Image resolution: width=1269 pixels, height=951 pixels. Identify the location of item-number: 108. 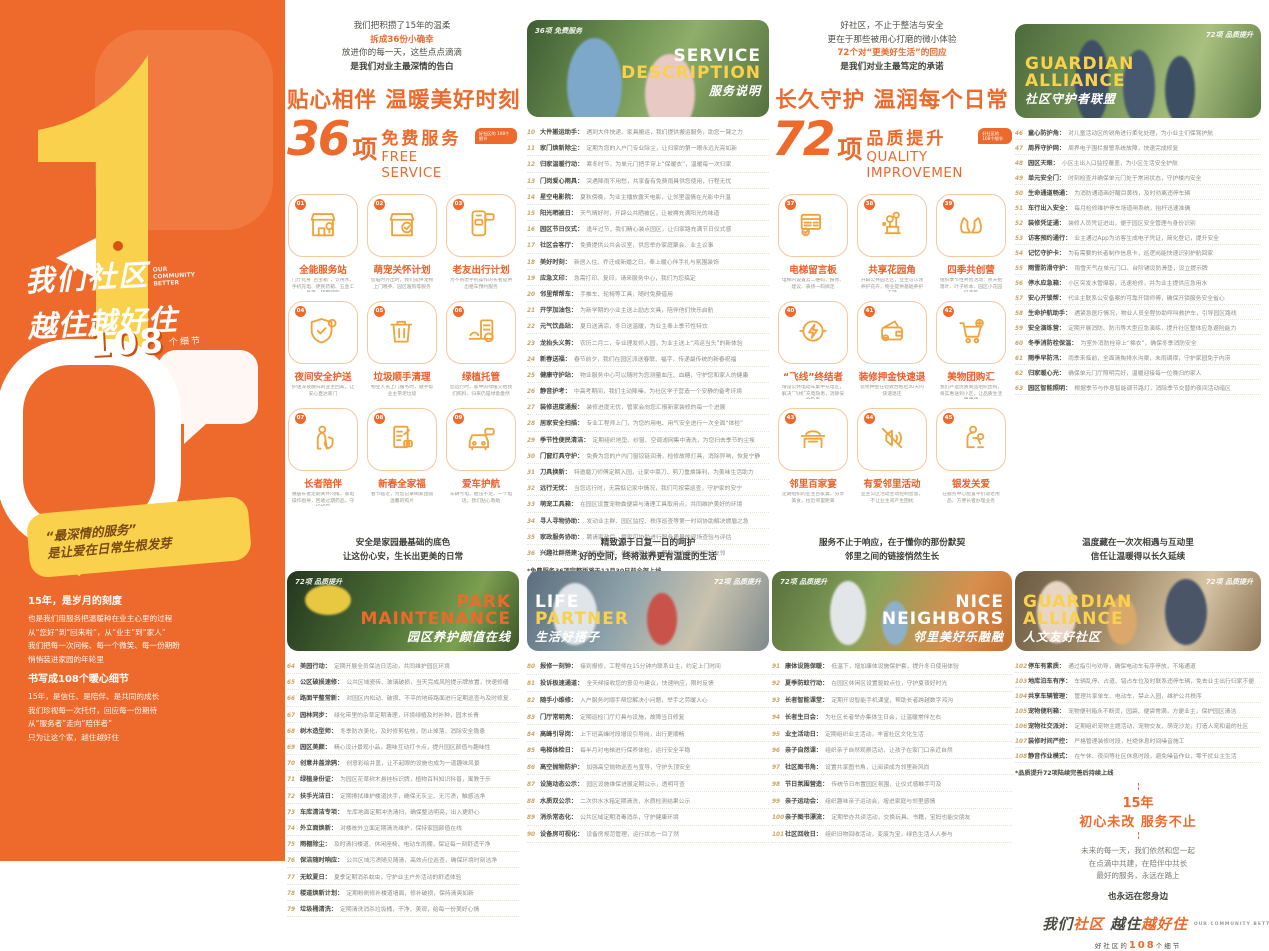
(1021, 756).